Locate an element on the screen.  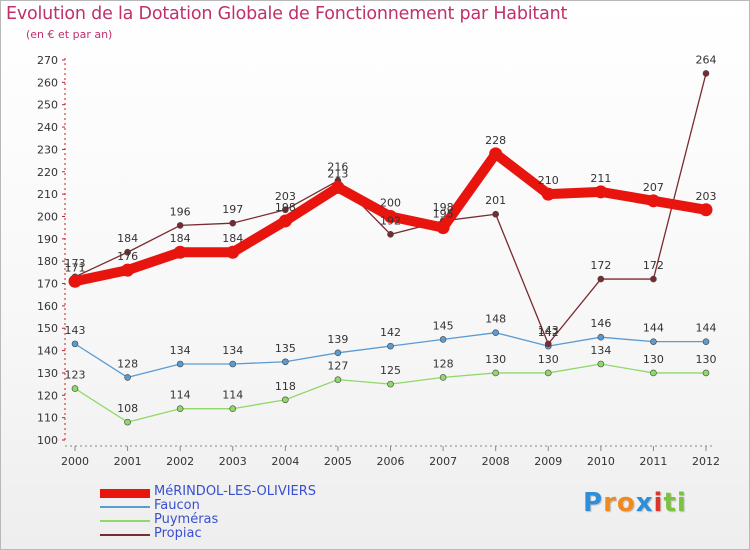
y-tick-label: 250 is located at coordinates (47, 105).